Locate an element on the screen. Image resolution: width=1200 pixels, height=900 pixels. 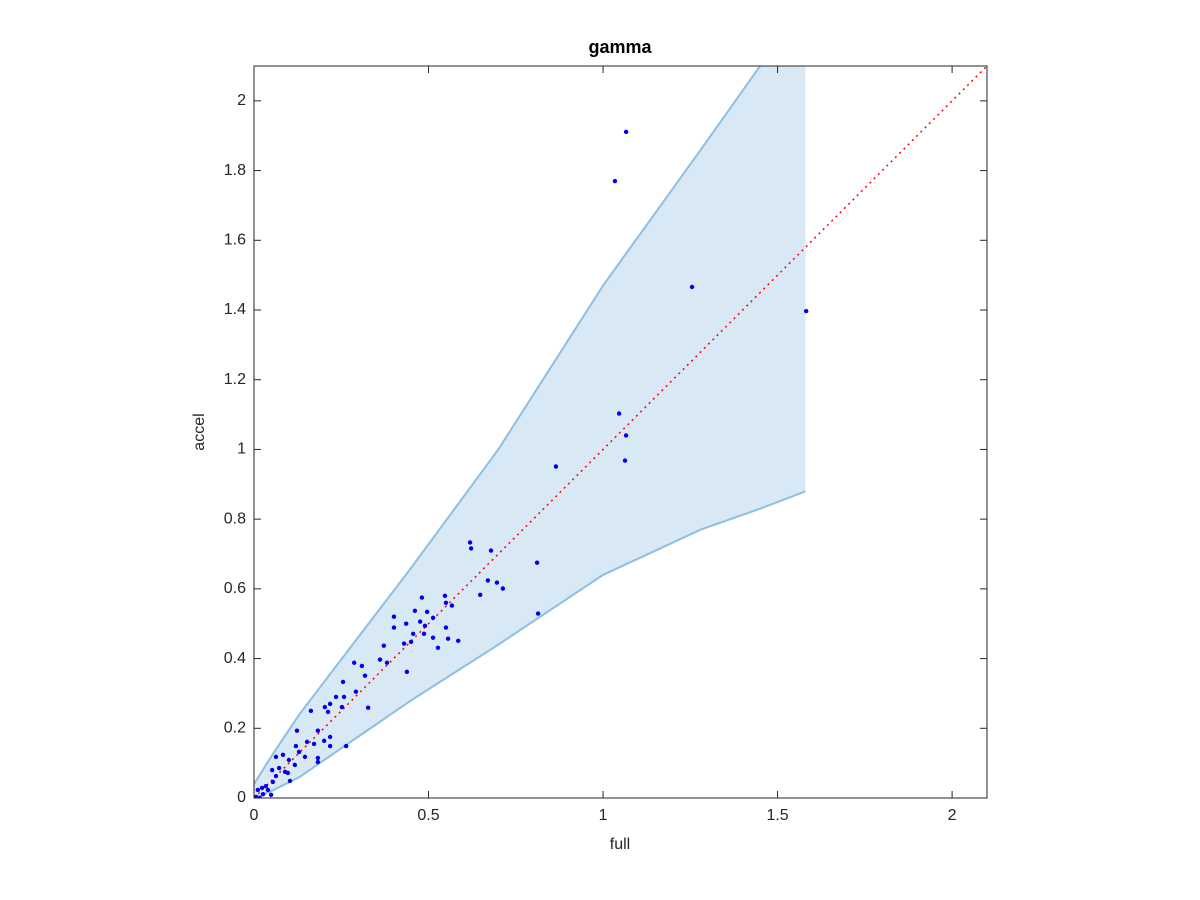
y-tick-label: 0.2 is located at coordinates (235, 728).